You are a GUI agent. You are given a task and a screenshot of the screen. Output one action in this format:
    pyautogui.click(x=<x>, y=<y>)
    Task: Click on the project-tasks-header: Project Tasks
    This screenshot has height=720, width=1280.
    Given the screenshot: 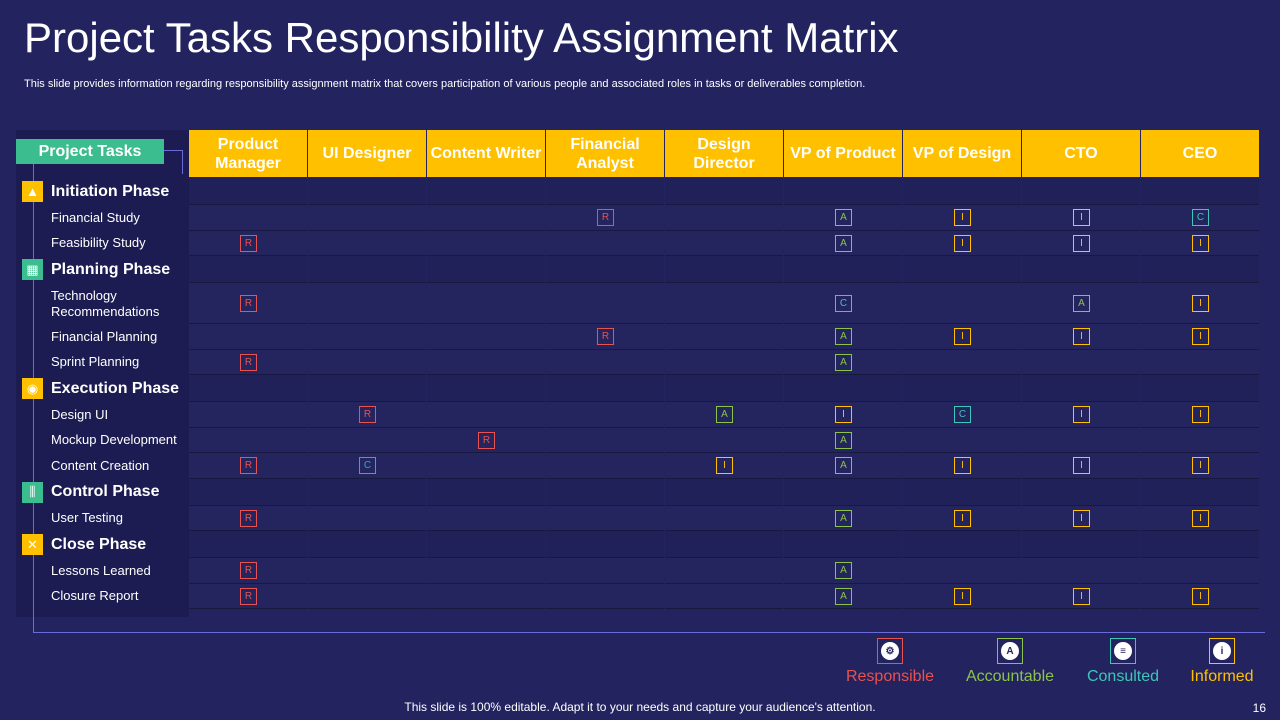 What is the action you would take?
    pyautogui.click(x=90, y=151)
    